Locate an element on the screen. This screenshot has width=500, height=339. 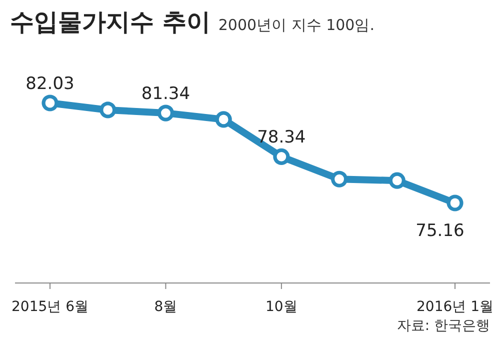
x-tick-label: 10월 is located at coordinates (282, 307).